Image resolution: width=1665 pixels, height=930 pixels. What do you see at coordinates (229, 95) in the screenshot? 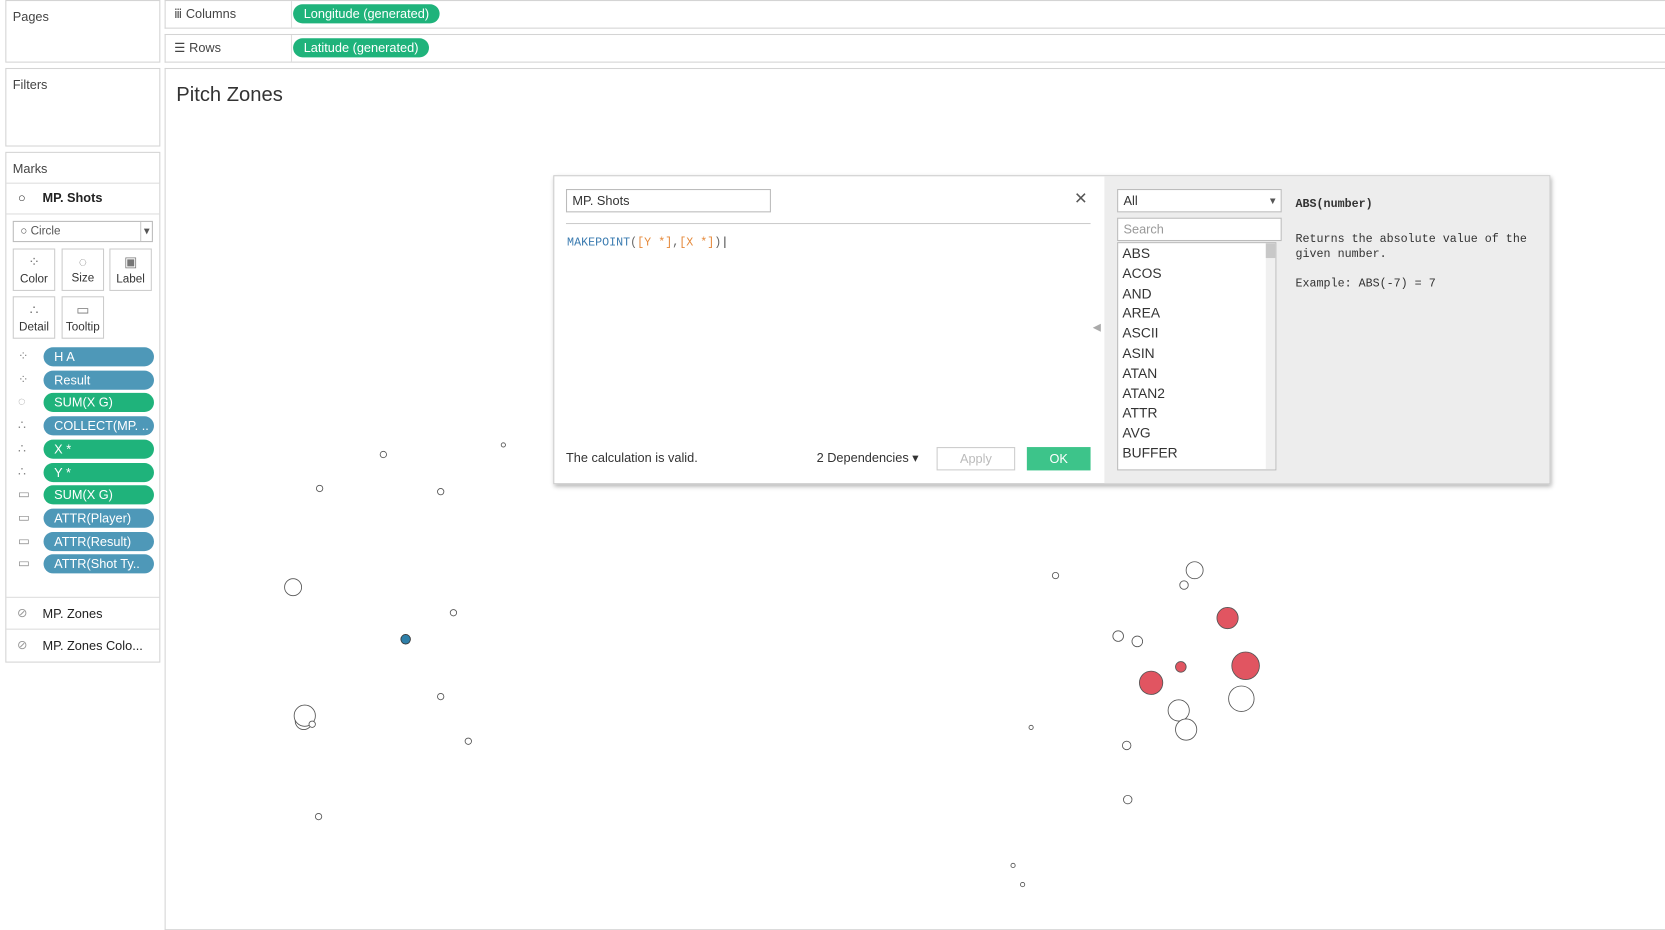
I see `sheet-title: Pitch Zones` at bounding box center [229, 95].